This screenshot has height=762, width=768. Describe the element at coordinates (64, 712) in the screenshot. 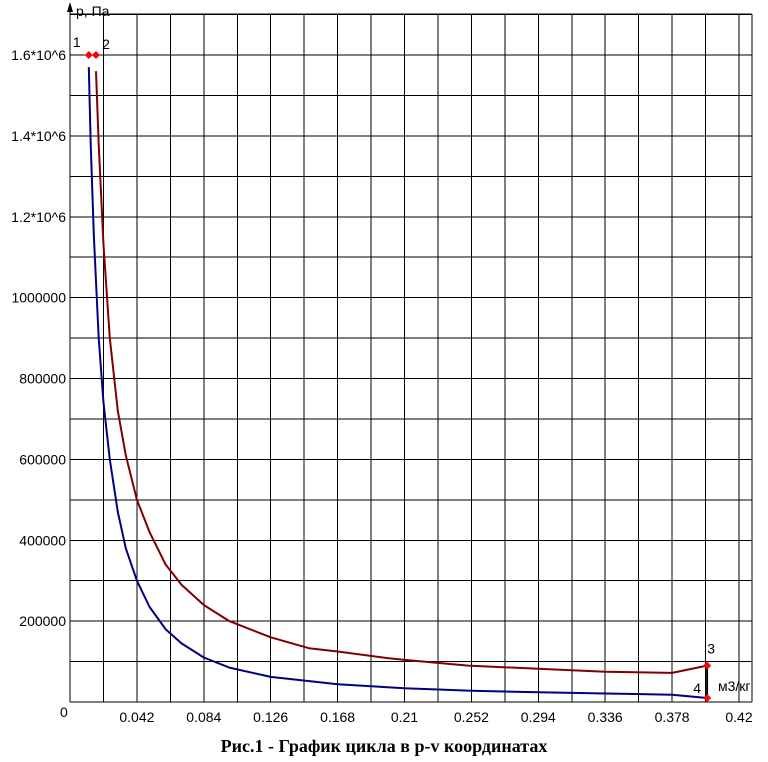

I see `origin-label: 0` at that location.